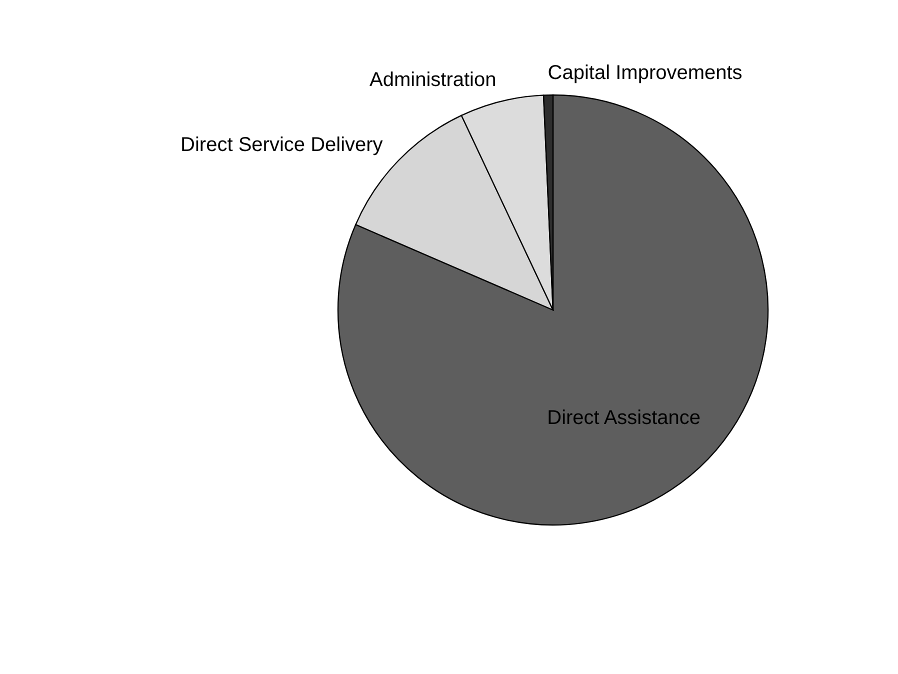 The height and width of the screenshot is (674, 898). What do you see at coordinates (433, 79) in the screenshot?
I see `slice-label: Administration` at bounding box center [433, 79].